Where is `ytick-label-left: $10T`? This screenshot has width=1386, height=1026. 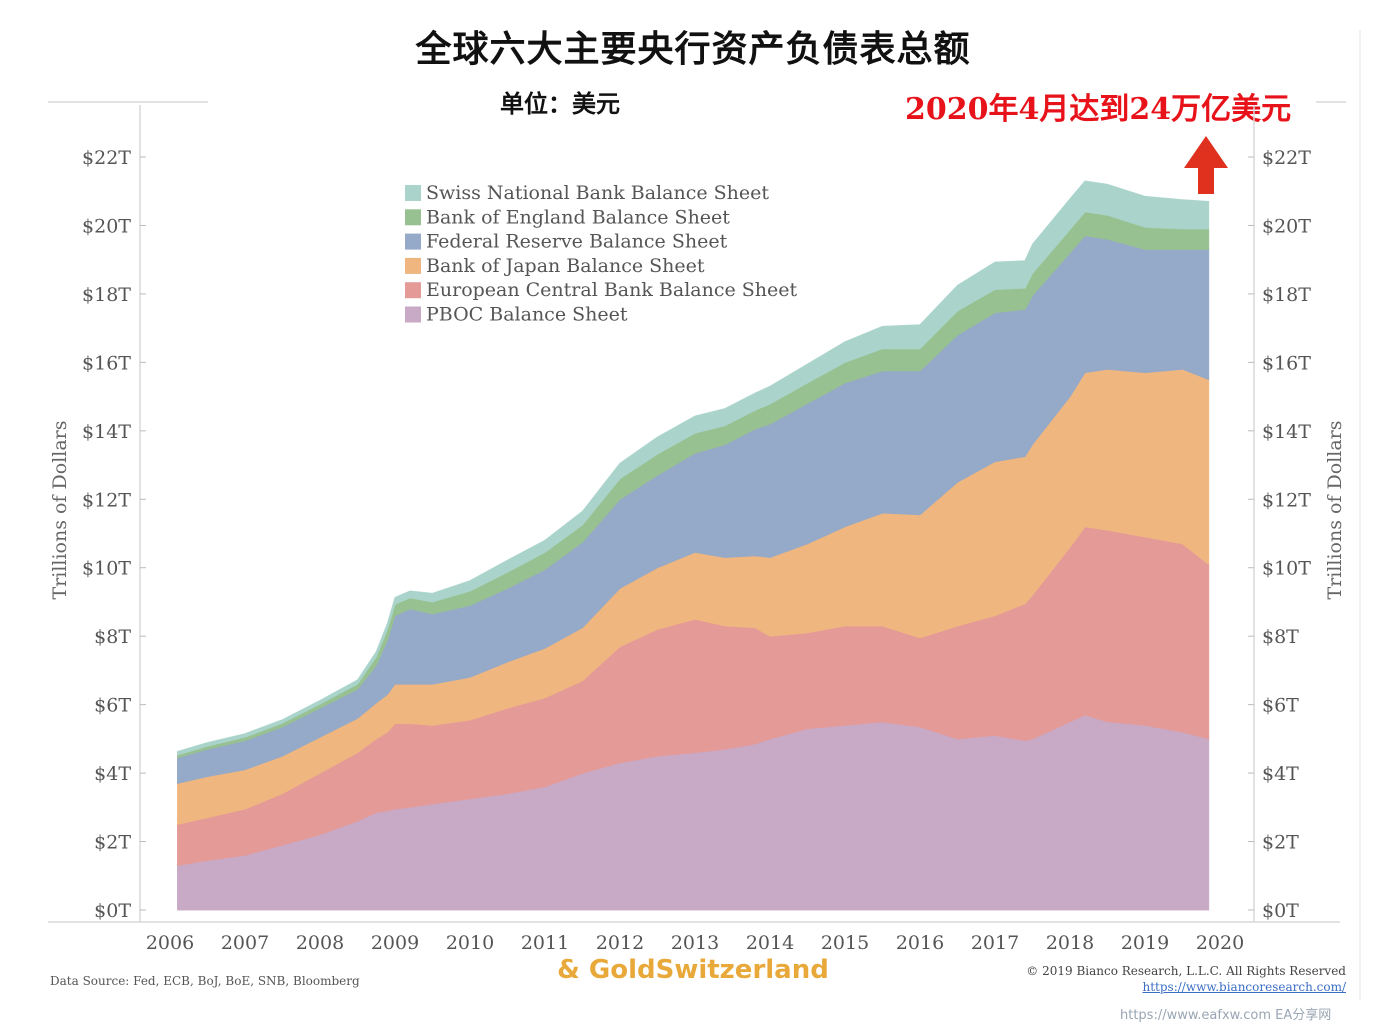
ytick-label-left: $10T is located at coordinates (106, 569).